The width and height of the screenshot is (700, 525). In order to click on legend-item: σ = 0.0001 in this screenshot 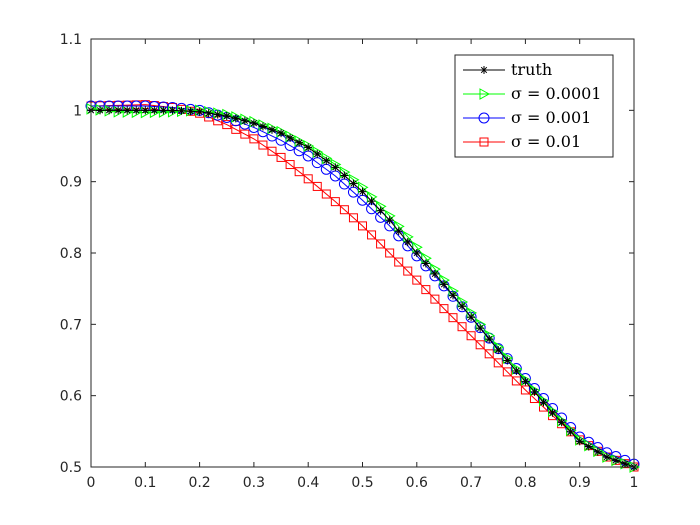, I will do `click(532, 93)`.